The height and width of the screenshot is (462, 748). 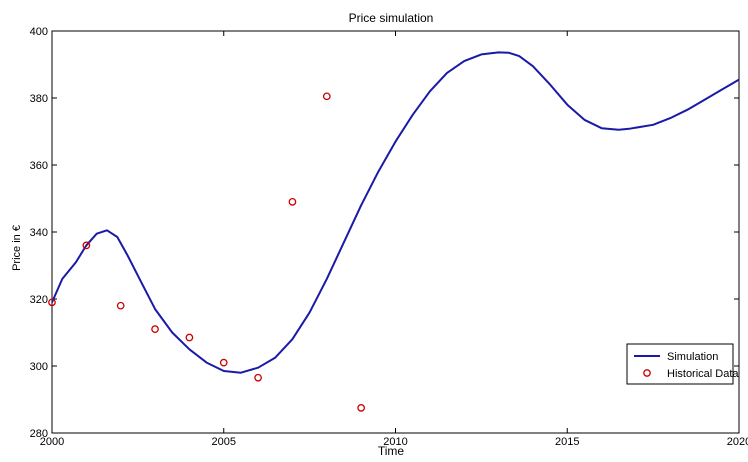 I want to click on legend-box, so click(x=680, y=364).